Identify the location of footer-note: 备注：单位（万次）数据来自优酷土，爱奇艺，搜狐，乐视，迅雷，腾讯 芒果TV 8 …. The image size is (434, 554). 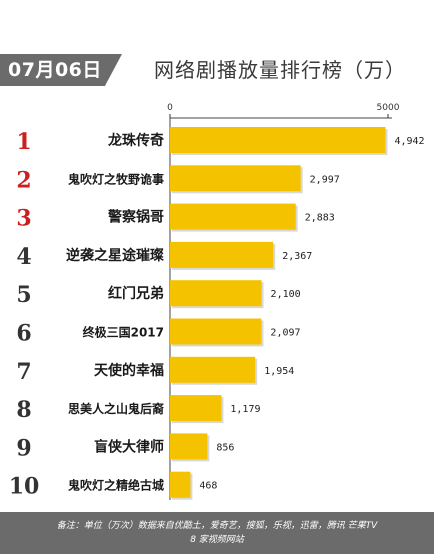
(217, 533).